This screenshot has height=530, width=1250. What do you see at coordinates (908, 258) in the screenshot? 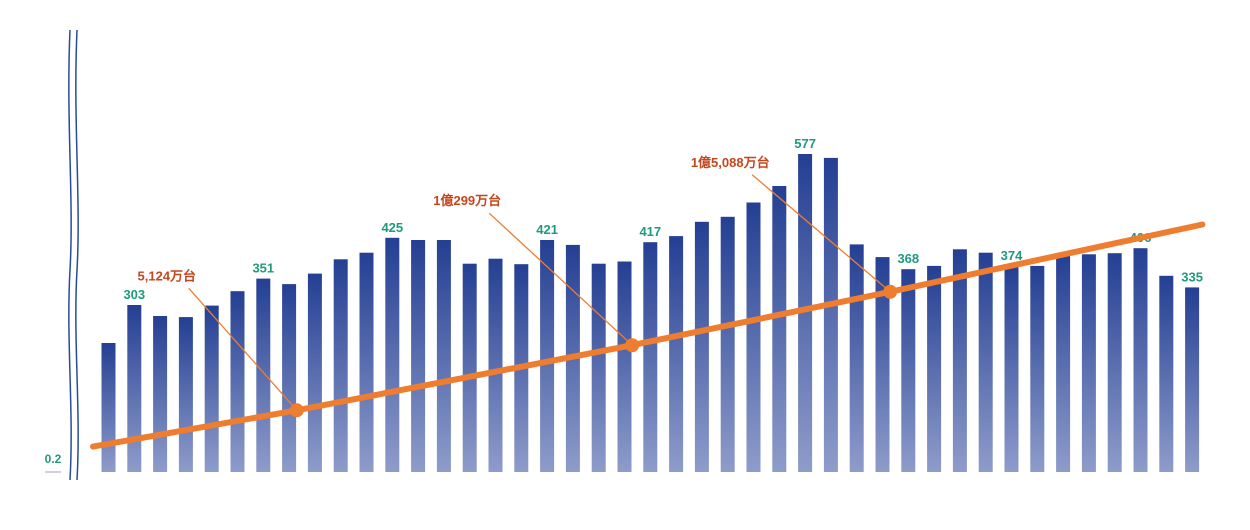
I see `bar-data-label: 368` at bounding box center [908, 258].